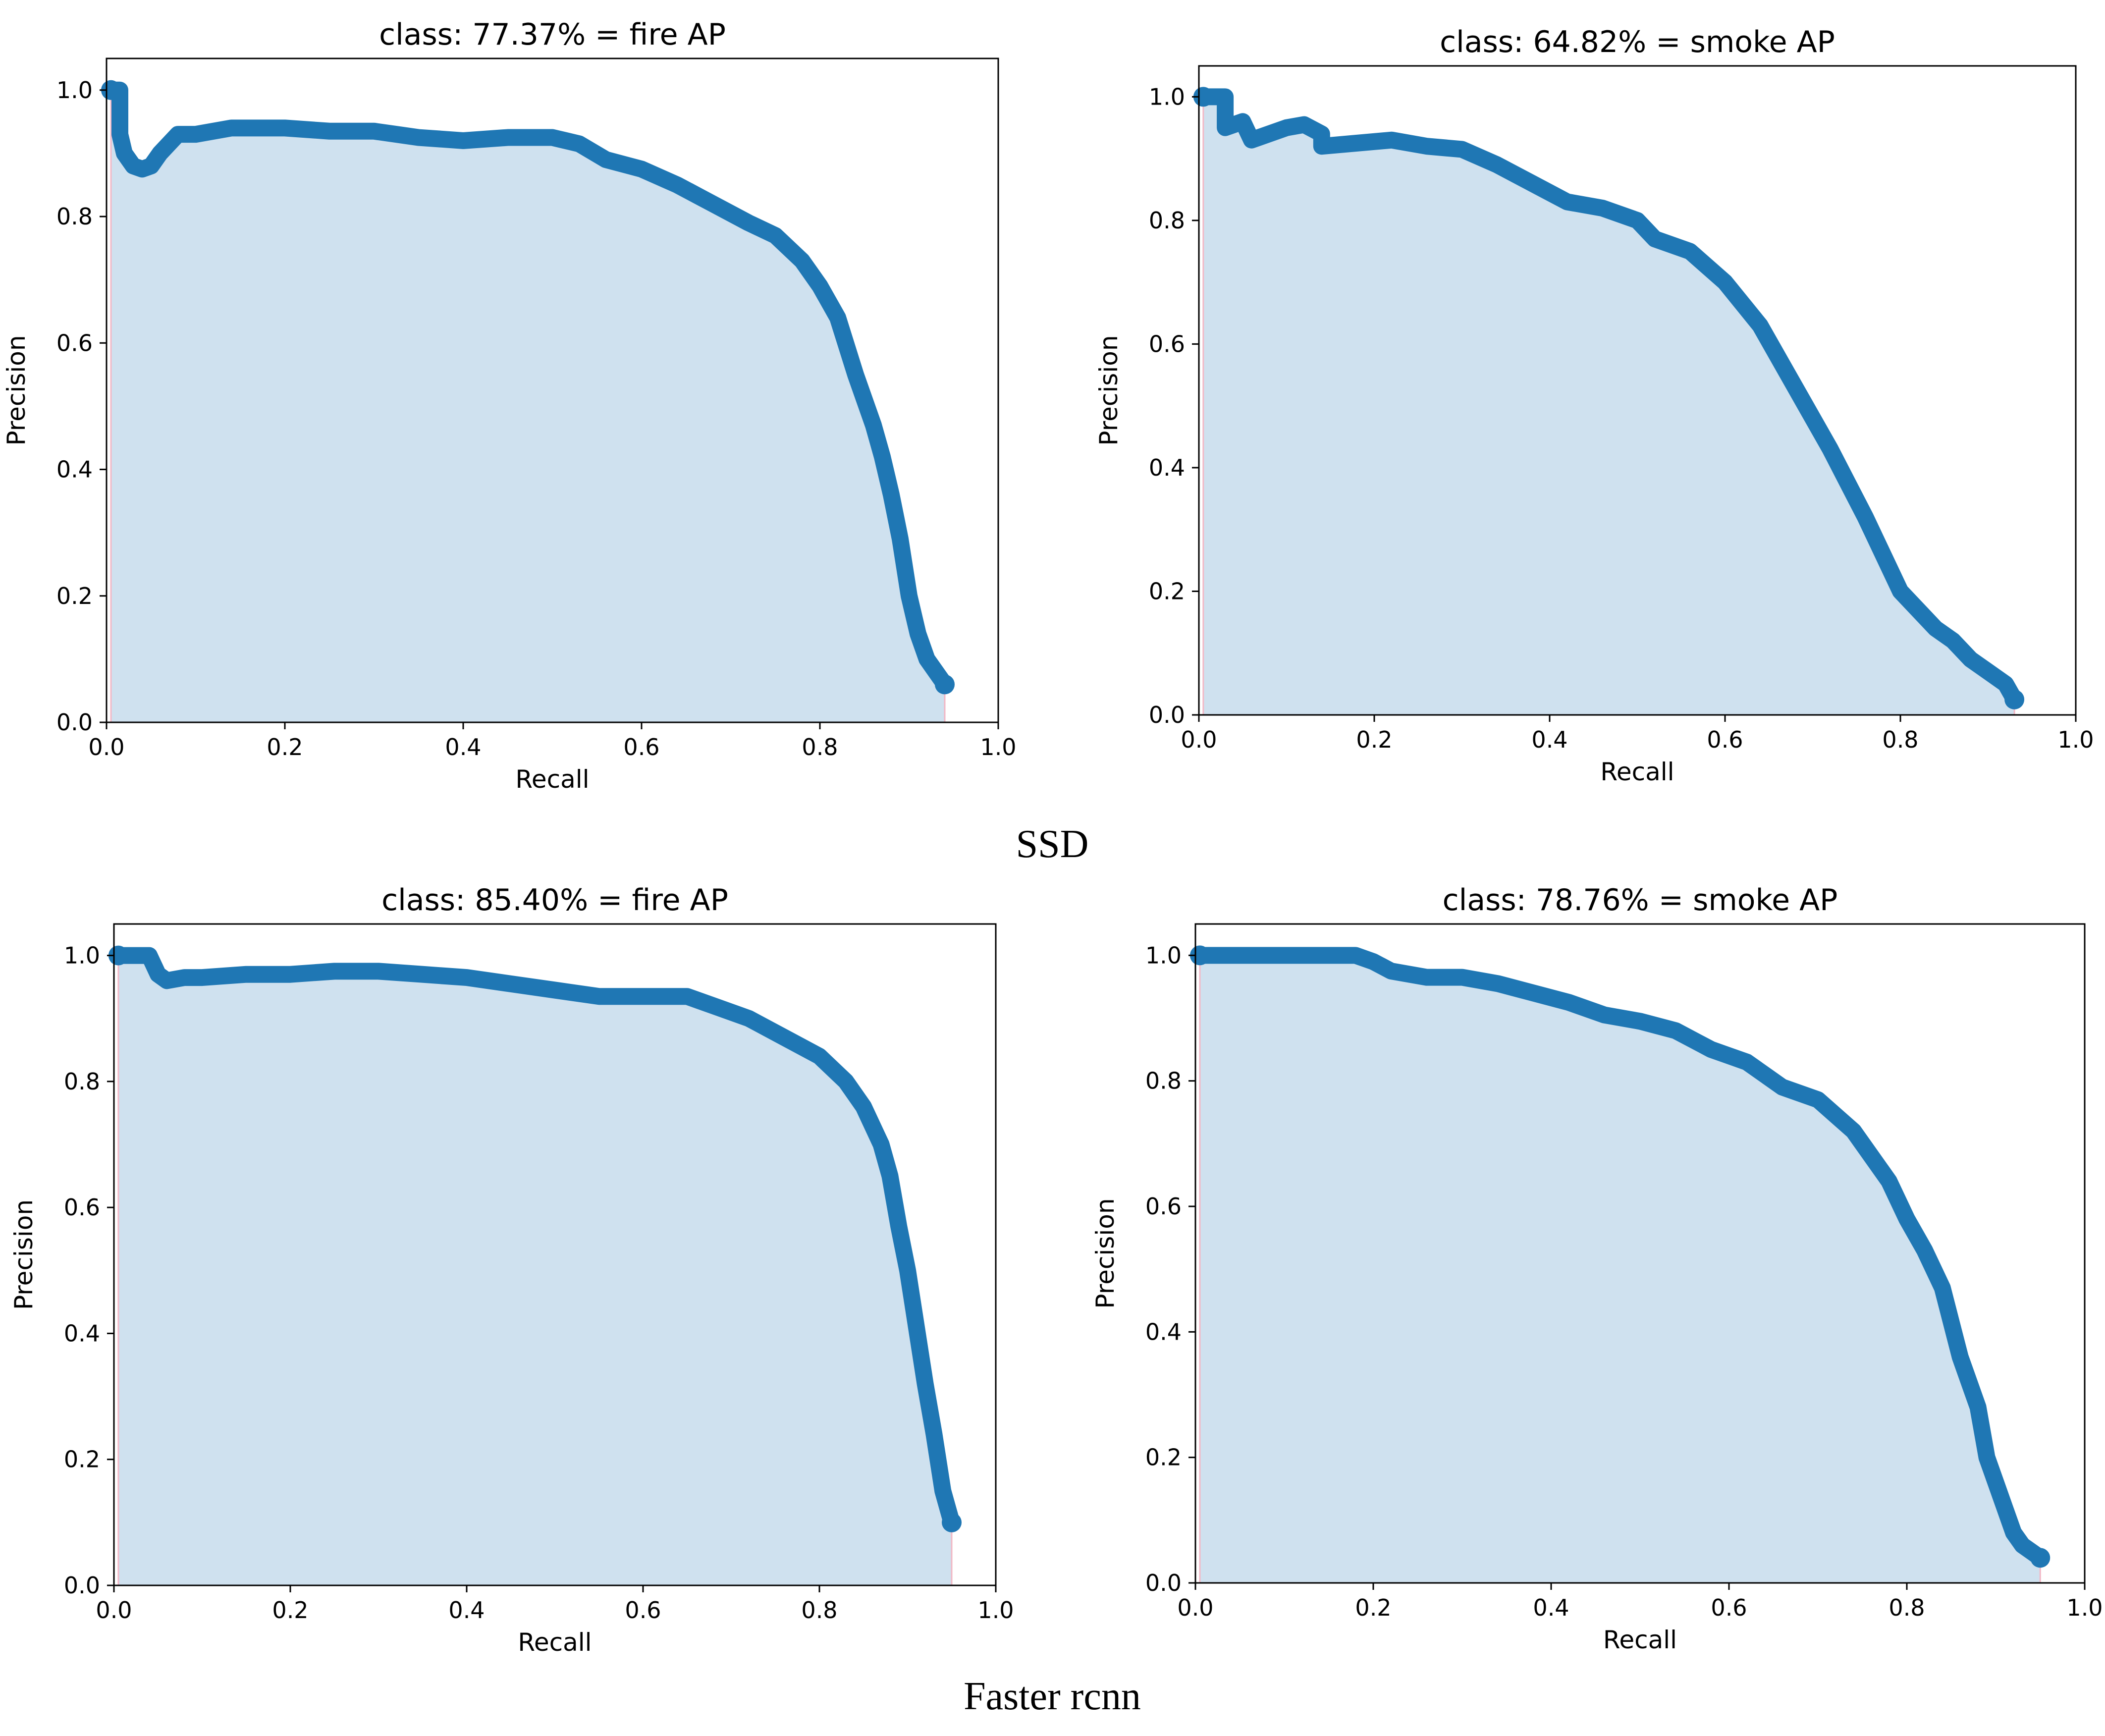 This screenshot has height=1736, width=2105. Describe the element at coordinates (554, 900) in the screenshot. I see `chart-title: class: 85.40% = fire AP` at that location.